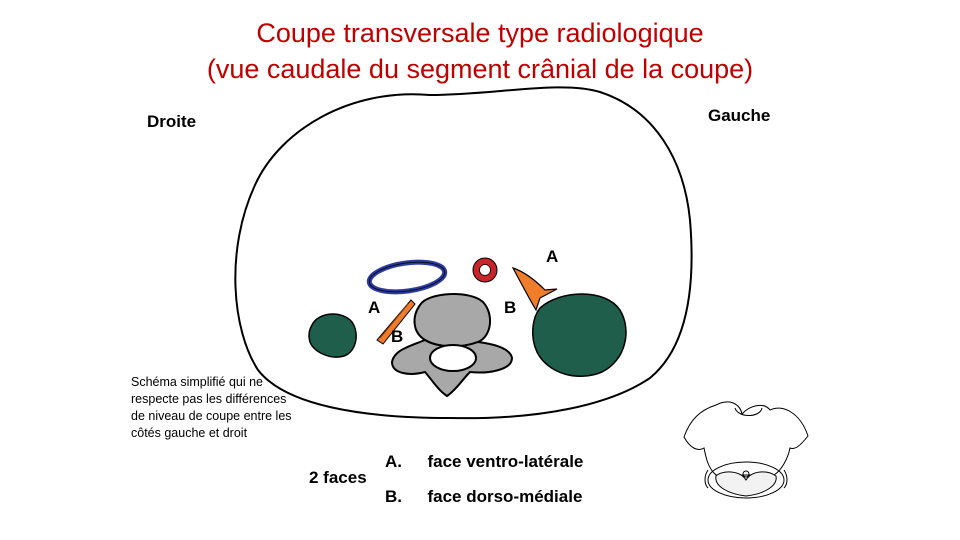  What do you see at coordinates (505, 496) in the screenshot?
I see `legend-item-b-text: face dorso-médiale` at bounding box center [505, 496].